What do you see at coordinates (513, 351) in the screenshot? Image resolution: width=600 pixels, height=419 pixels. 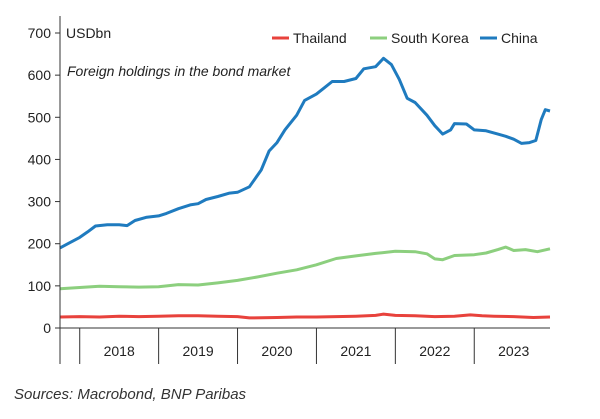 I see `x-tick-label: 2023` at bounding box center [513, 351].